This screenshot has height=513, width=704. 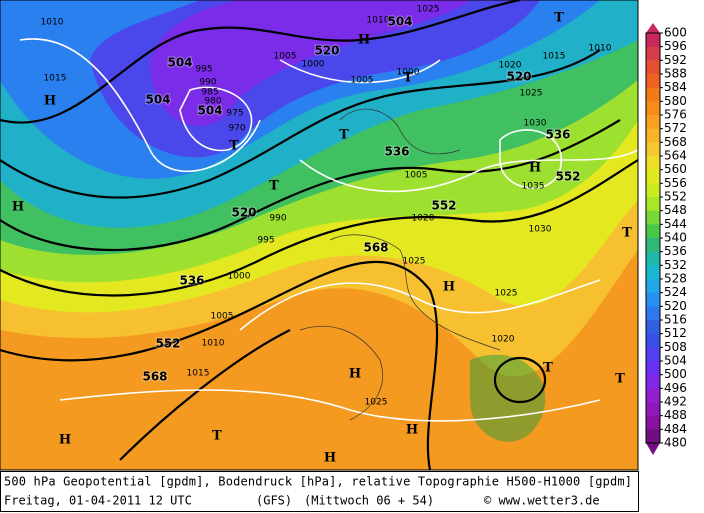 I want to click on colorbar-tick-label: 588, so click(x=675, y=74).